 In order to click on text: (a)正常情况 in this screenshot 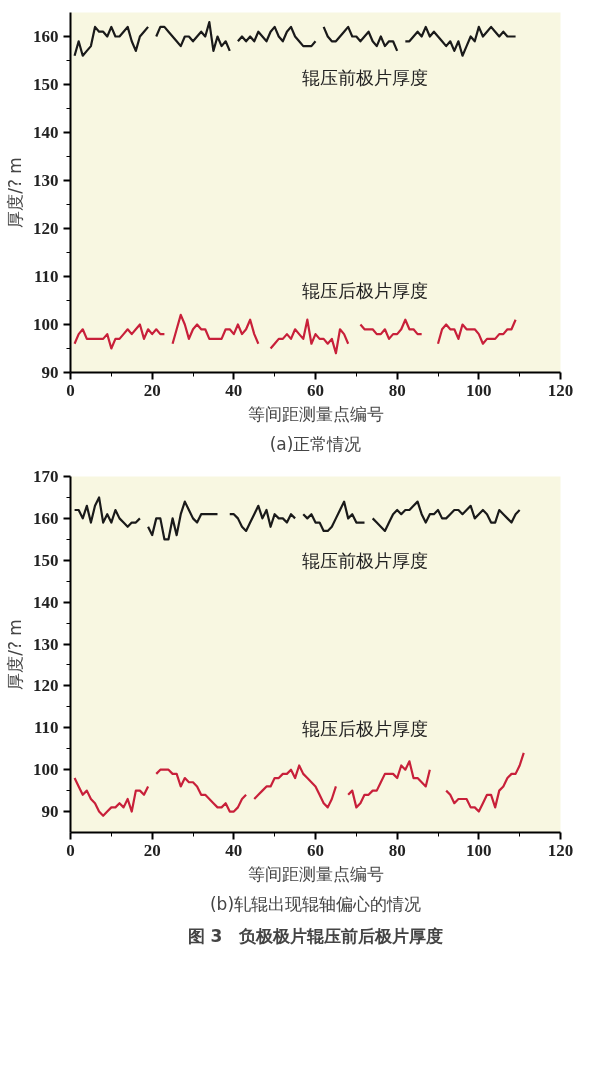, I will do `click(315, 443)`.